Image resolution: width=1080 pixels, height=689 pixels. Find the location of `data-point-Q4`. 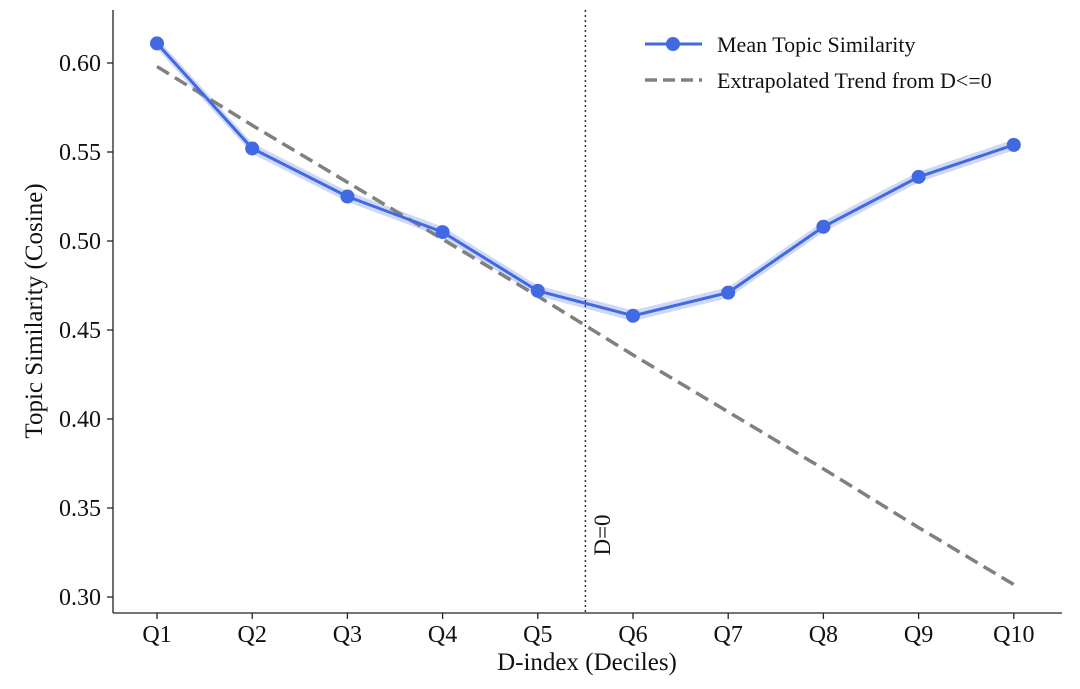

data-point-Q4 is located at coordinates (442, 232).